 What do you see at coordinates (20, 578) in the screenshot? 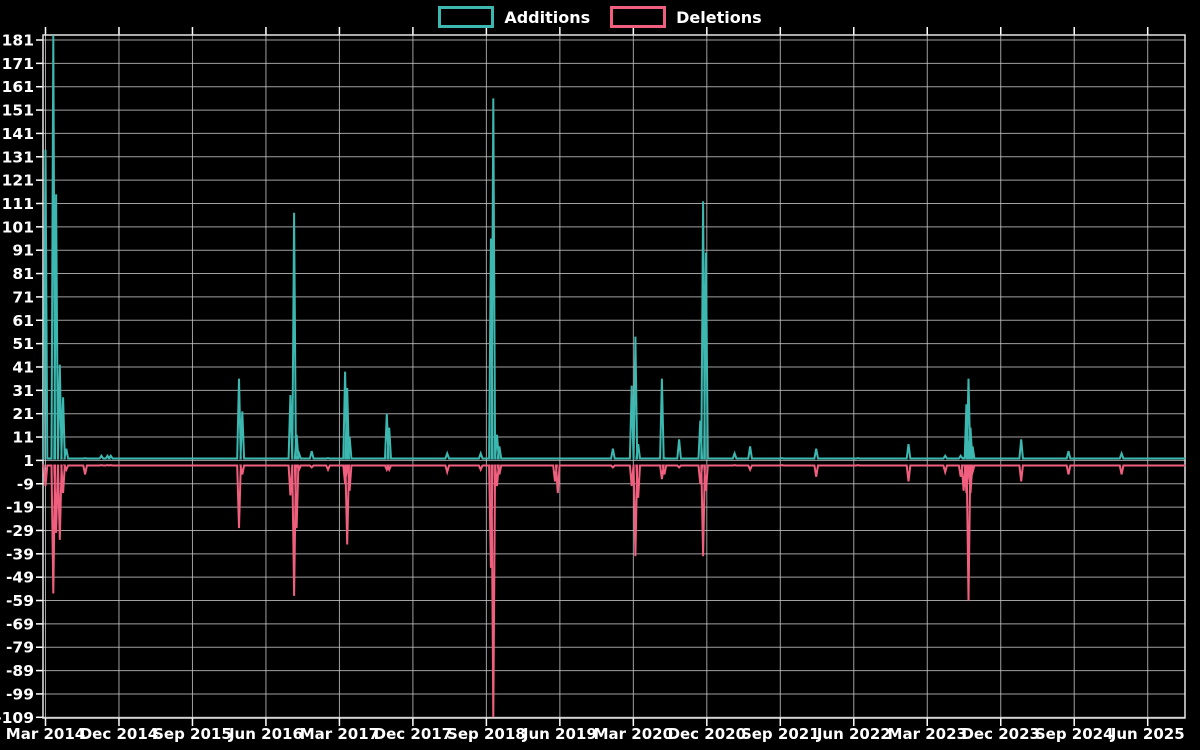
I see `y-tick-label: -49` at bounding box center [20, 578].